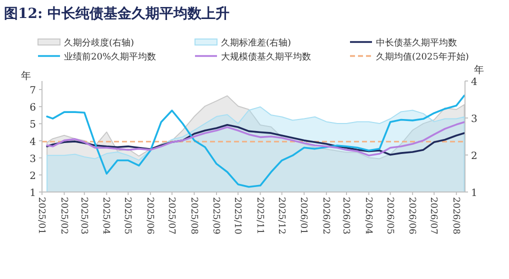  What do you see at coordinates (33, 193) in the screenshot?
I see `y-tick-label: 1` at bounding box center [33, 193].